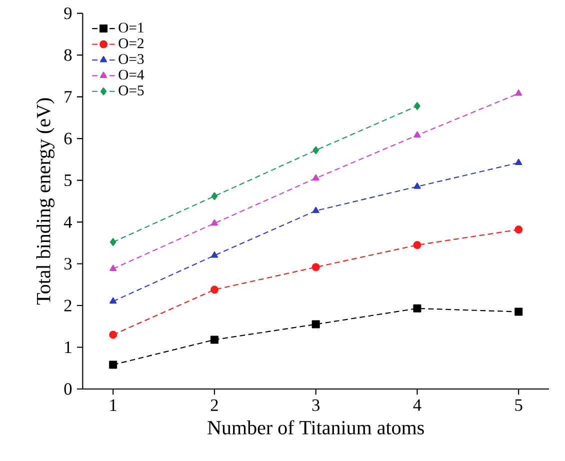 The height and width of the screenshot is (461, 565). I want to click on x-tick-label: 3, so click(316, 405).